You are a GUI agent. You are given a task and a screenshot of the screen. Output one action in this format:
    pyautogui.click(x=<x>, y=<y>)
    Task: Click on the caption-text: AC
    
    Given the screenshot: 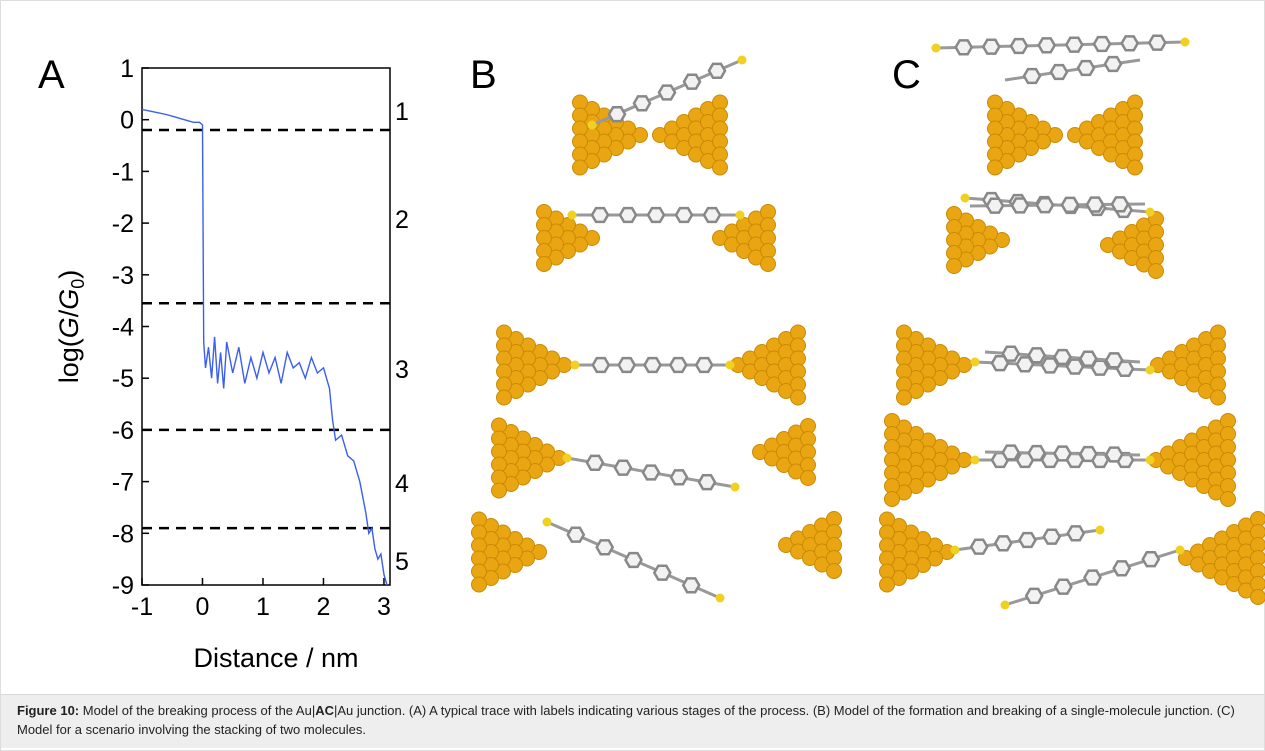 What is the action you would take?
    pyautogui.click(x=324, y=710)
    